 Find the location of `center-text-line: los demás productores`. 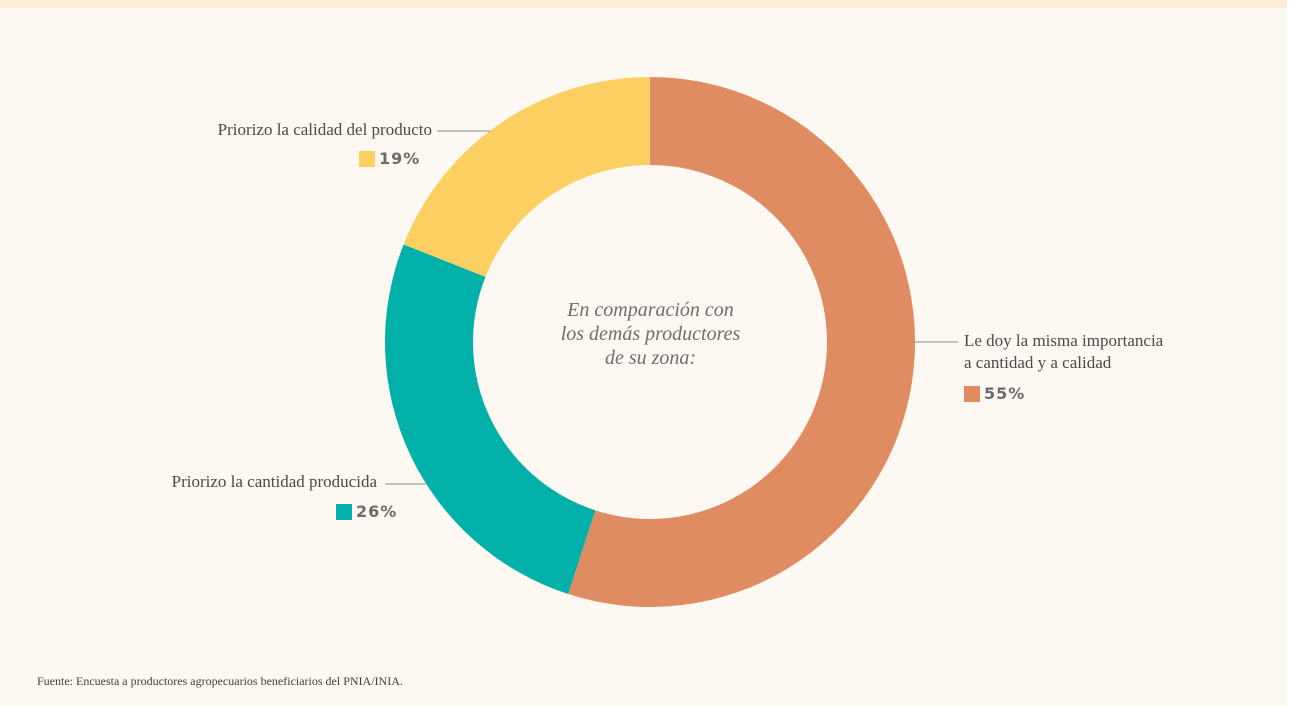

center-text-line: los demás productores is located at coordinates (650, 334).